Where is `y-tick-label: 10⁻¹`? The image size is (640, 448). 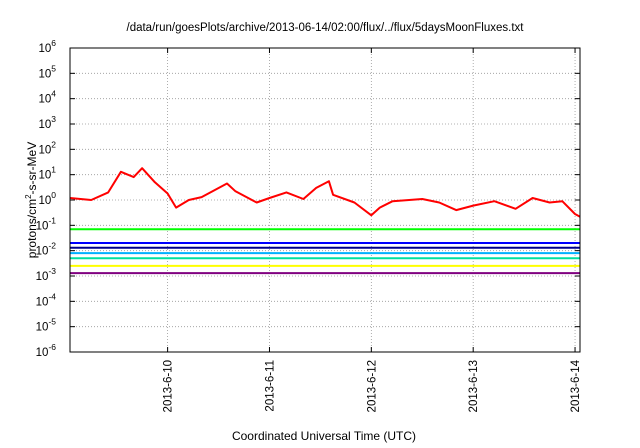
y-tick-label: 10⁻¹ is located at coordinates (46, 223).